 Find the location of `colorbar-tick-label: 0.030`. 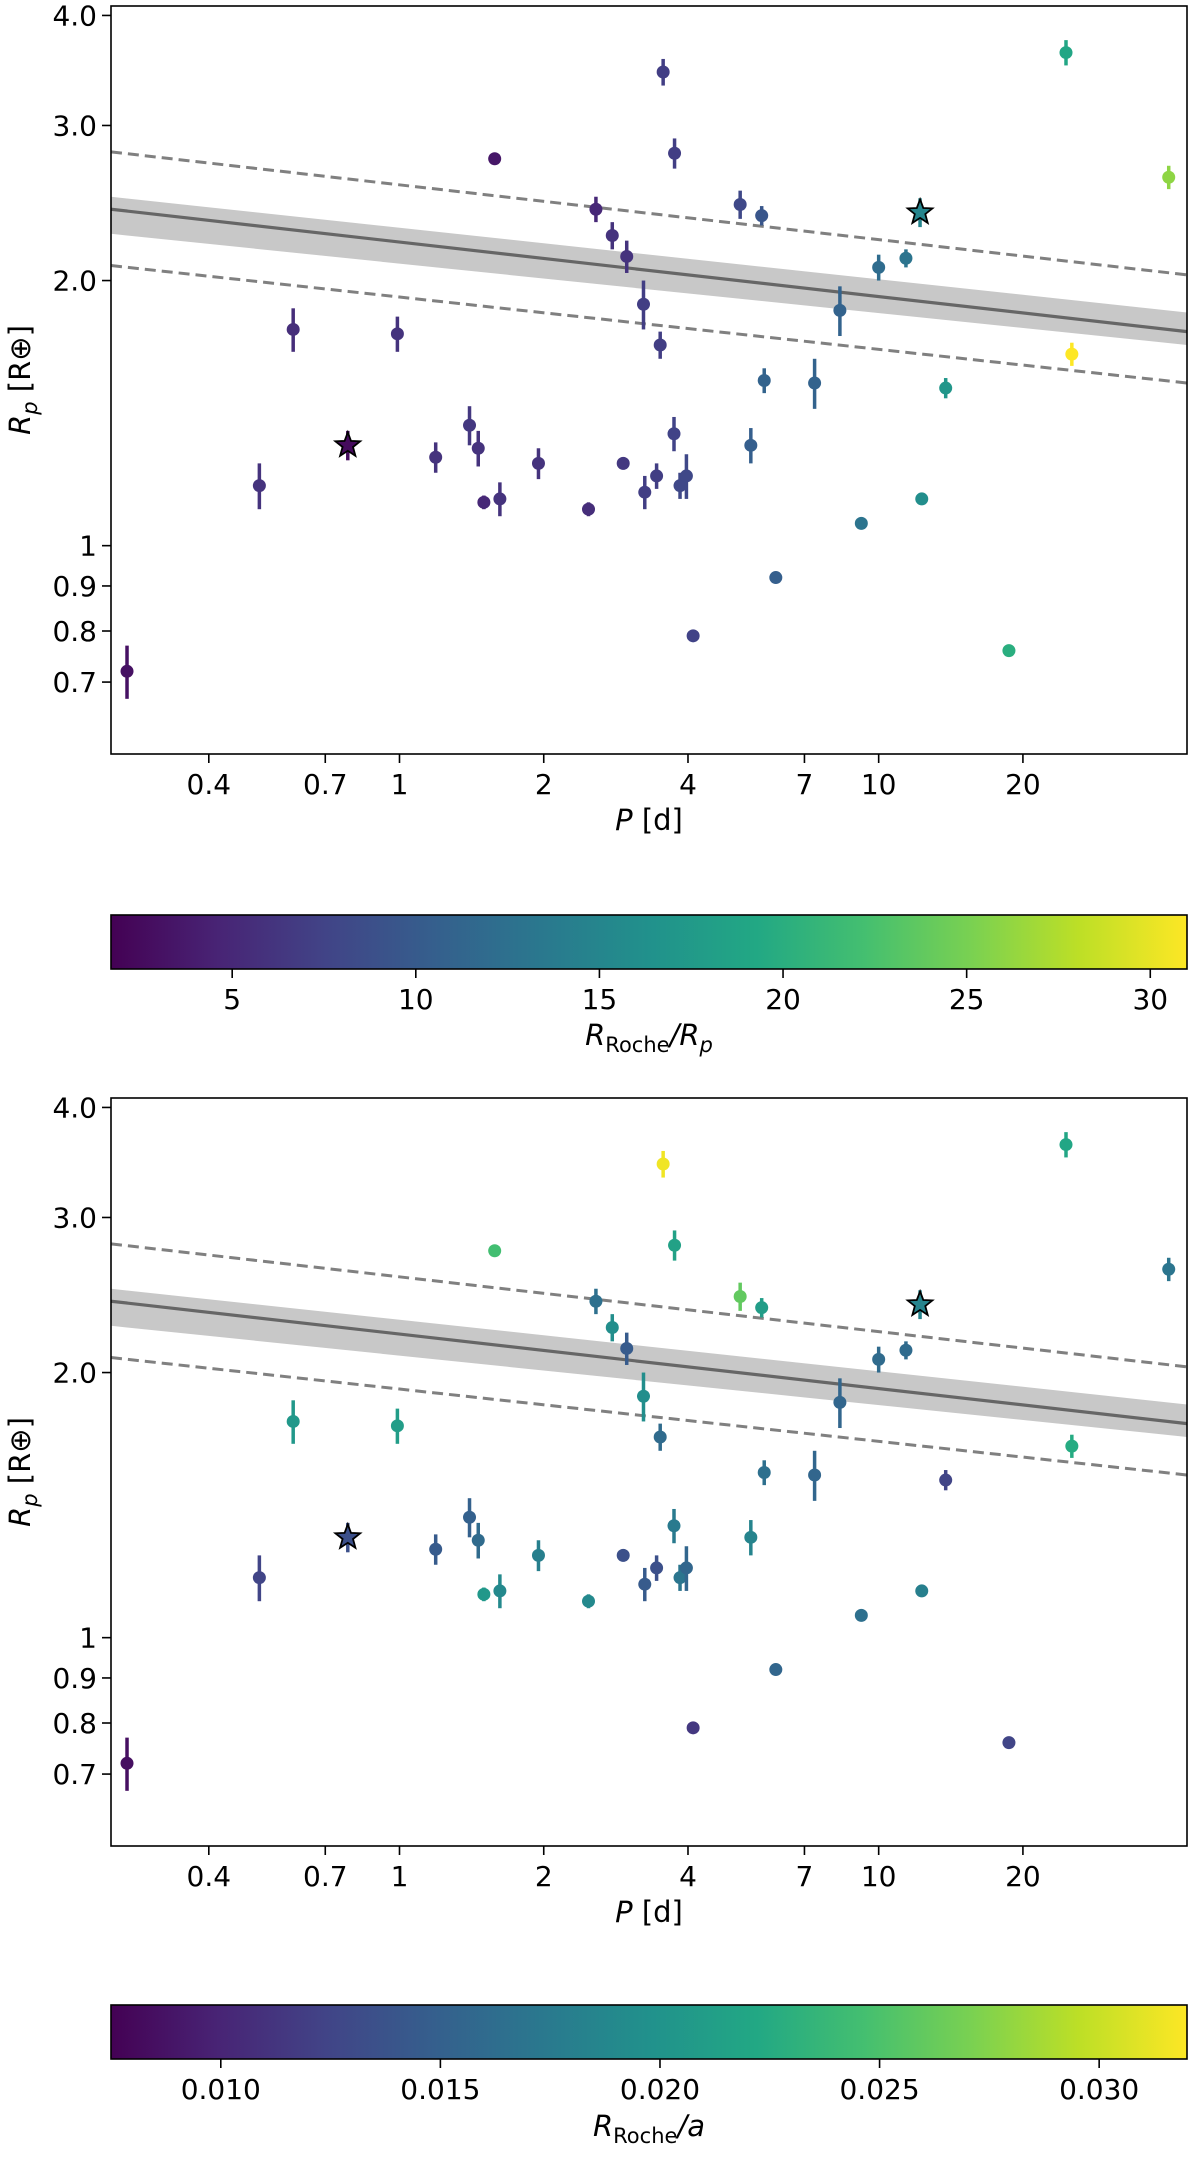

colorbar-tick-label: 0.030 is located at coordinates (1099, 2089).